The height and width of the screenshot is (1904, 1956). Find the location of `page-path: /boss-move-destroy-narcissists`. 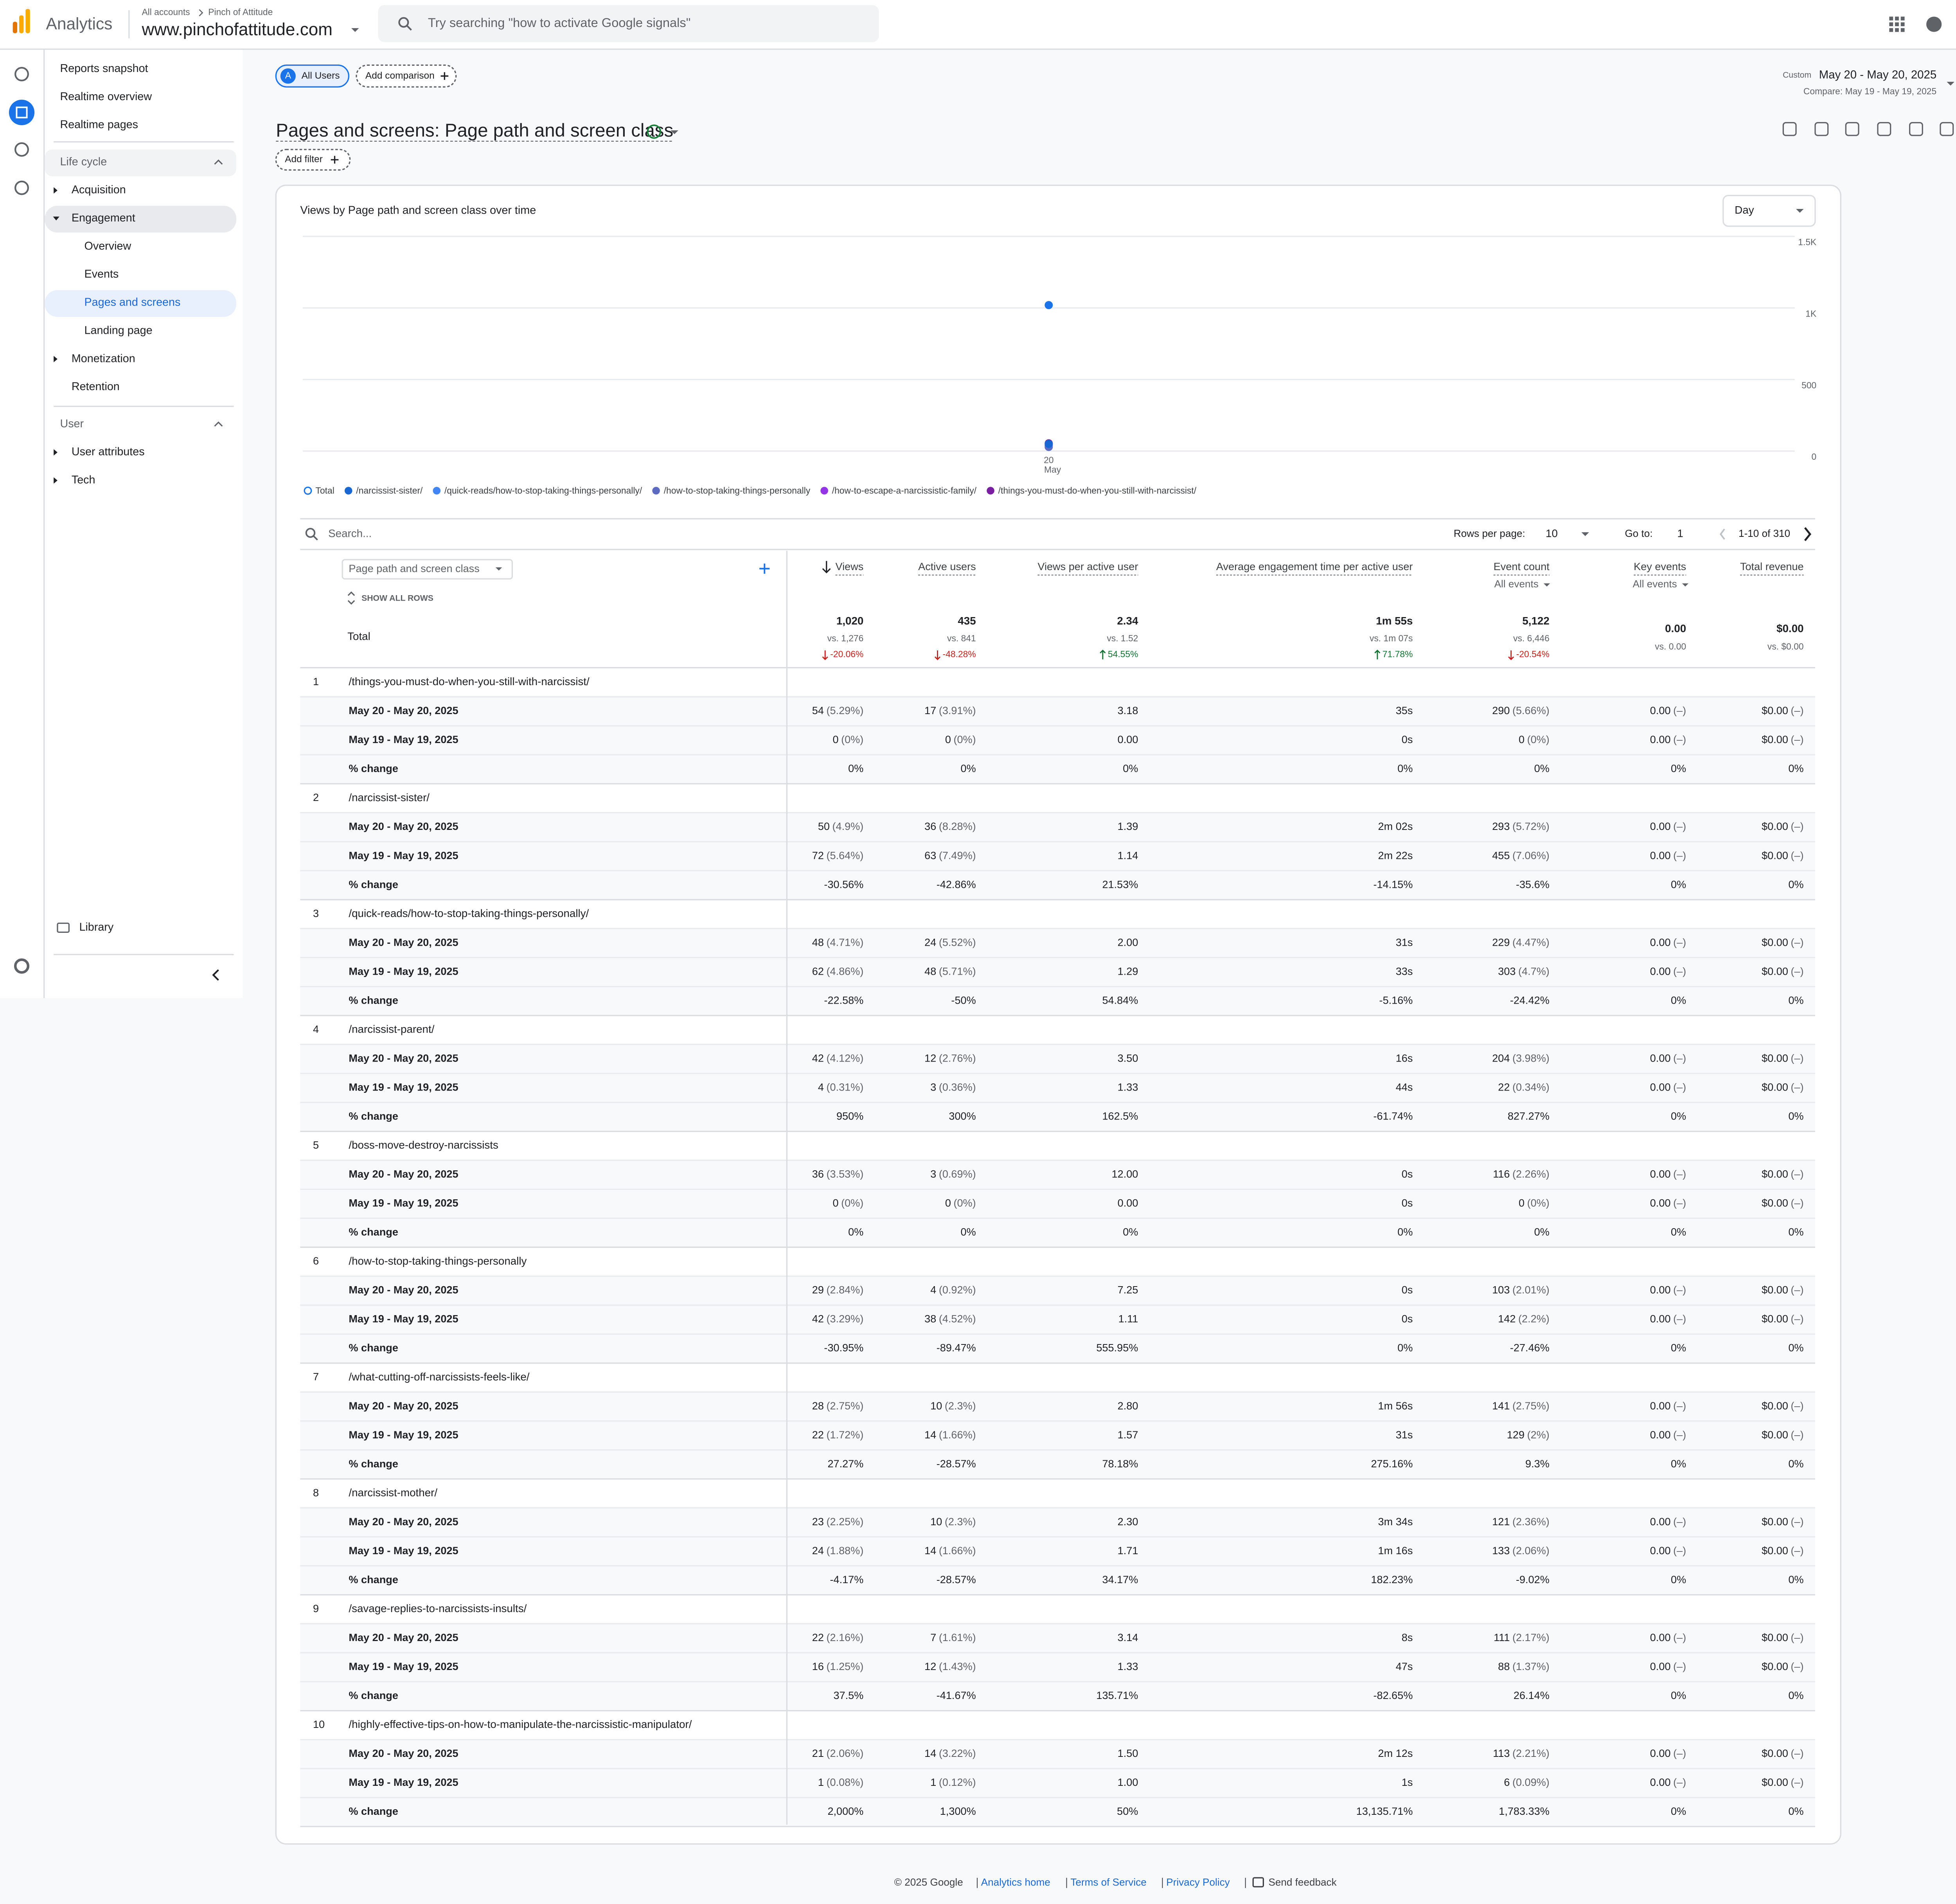

page-path: /boss-move-destroy-narcissists is located at coordinates (423, 1145).